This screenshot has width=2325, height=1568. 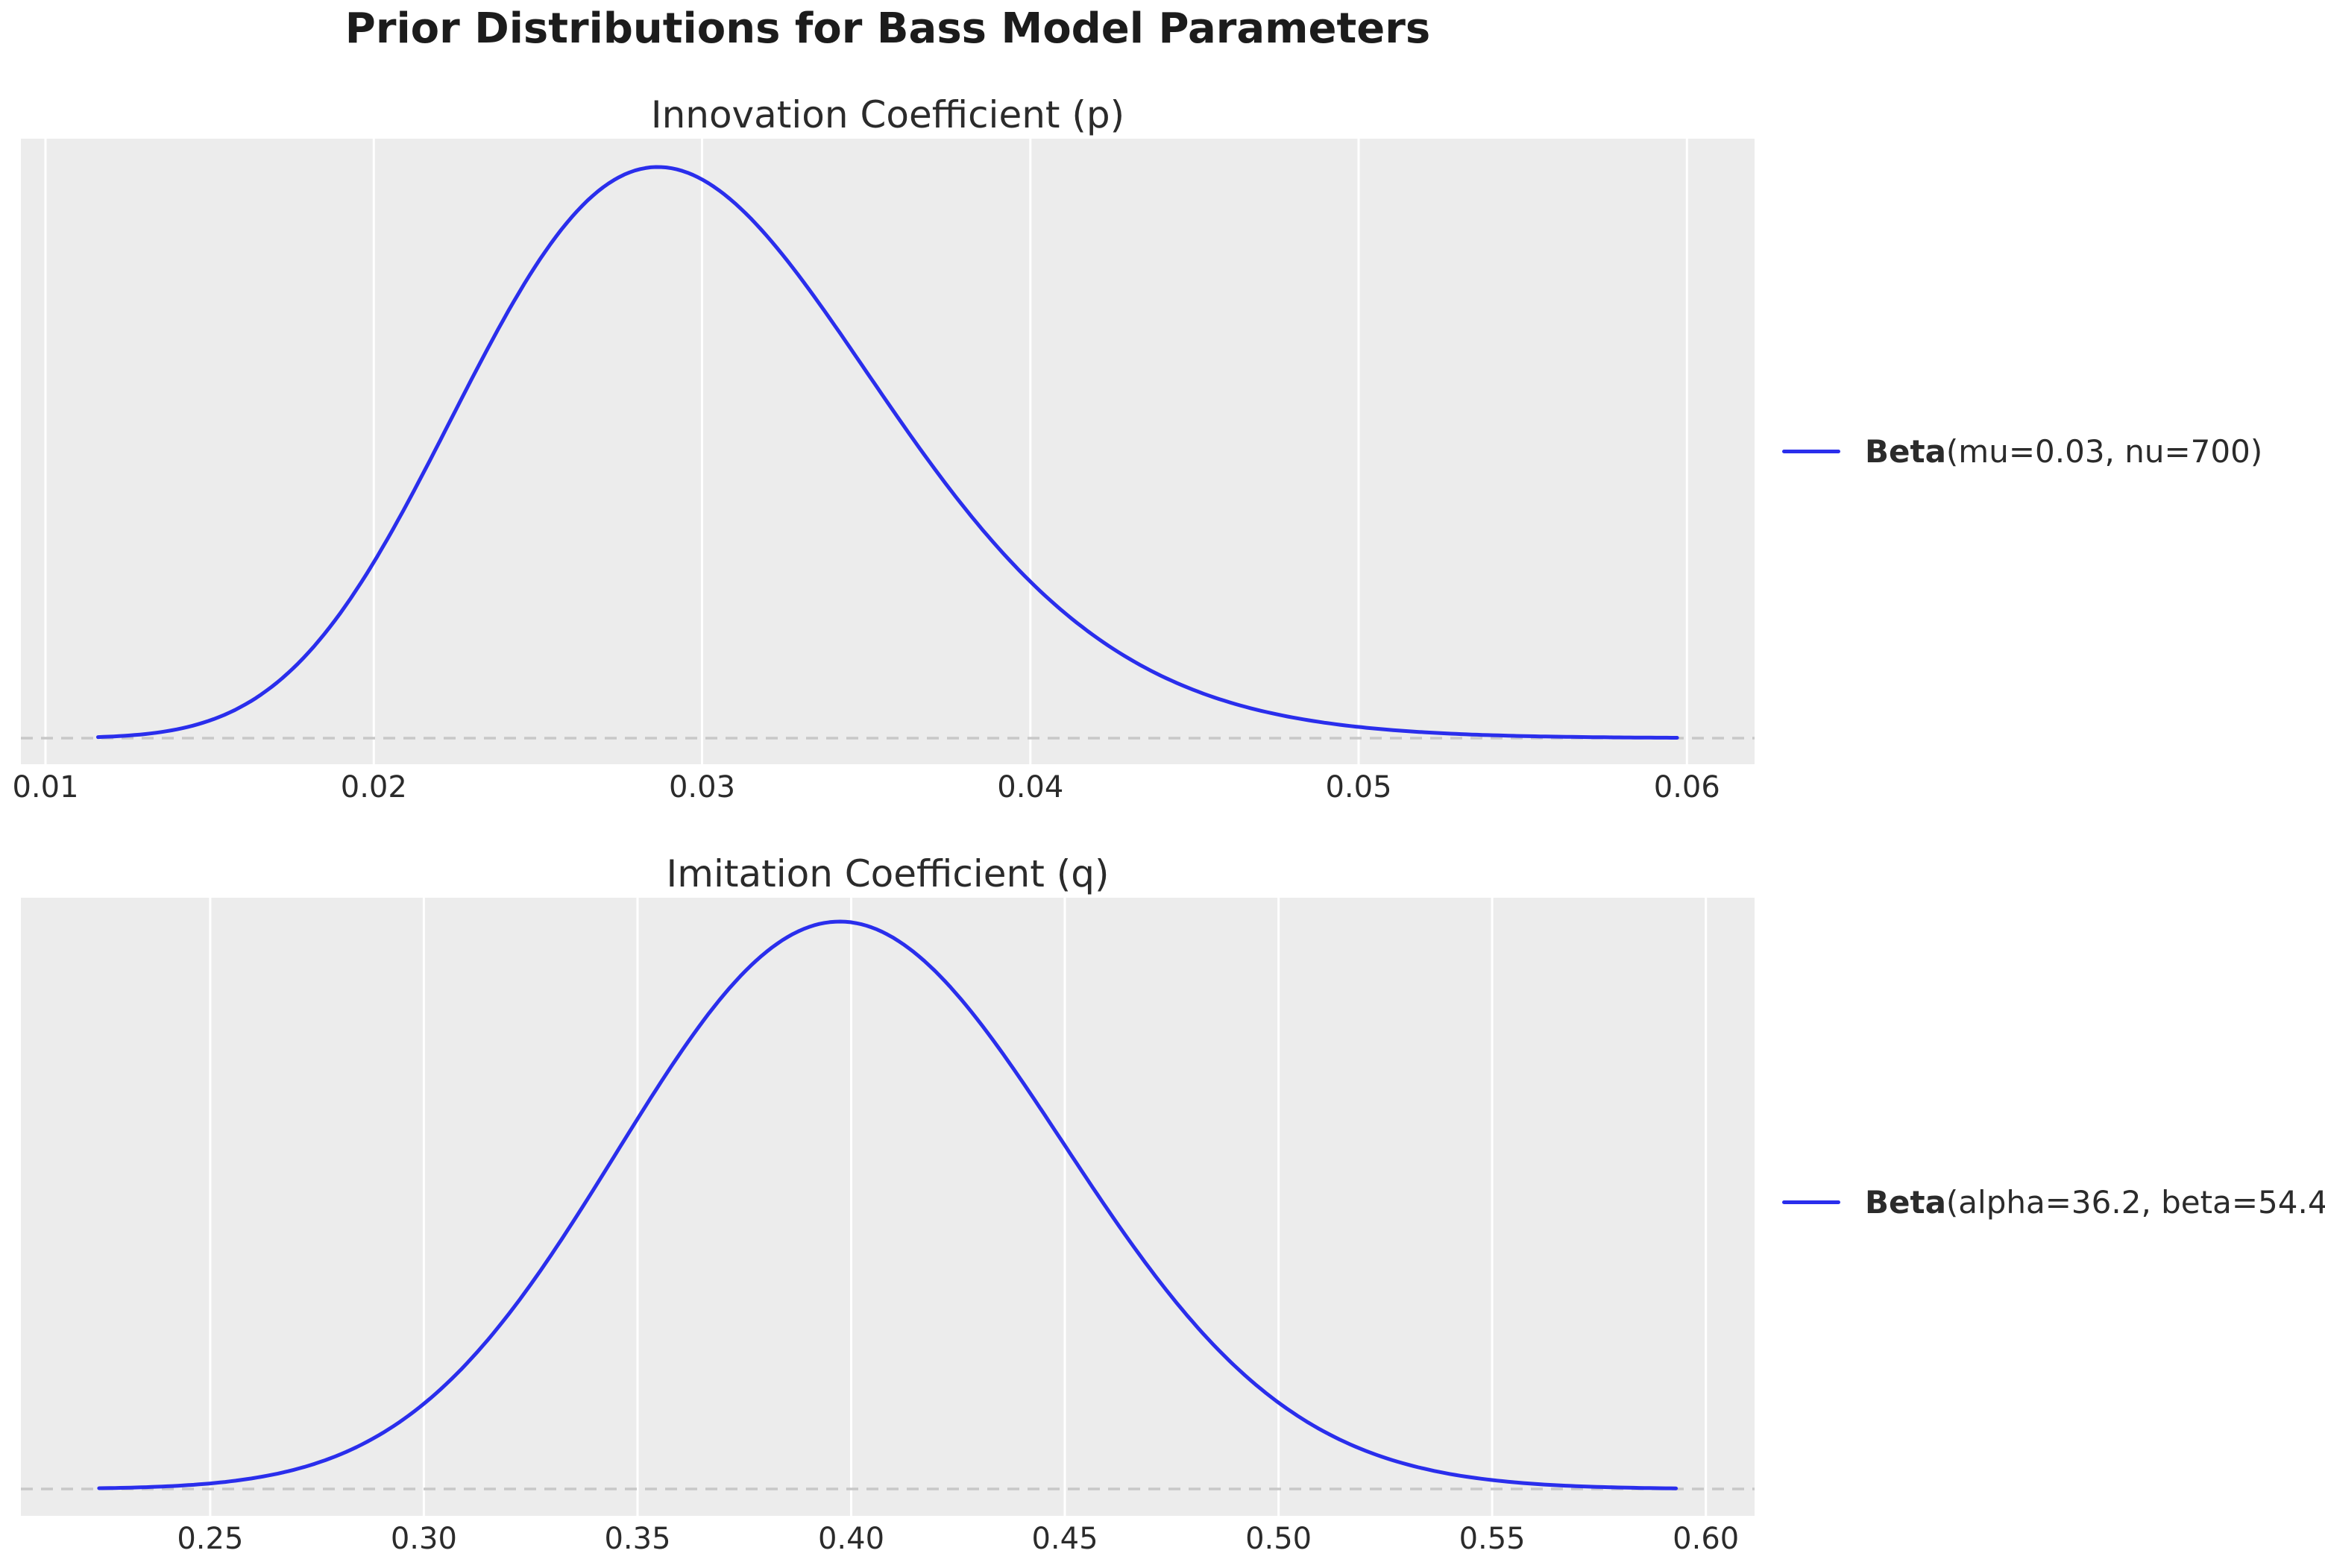 I want to click on legend-distribution-params-imitation: (alpha=36.2, beta=54.4), so click(x=2135, y=1202).